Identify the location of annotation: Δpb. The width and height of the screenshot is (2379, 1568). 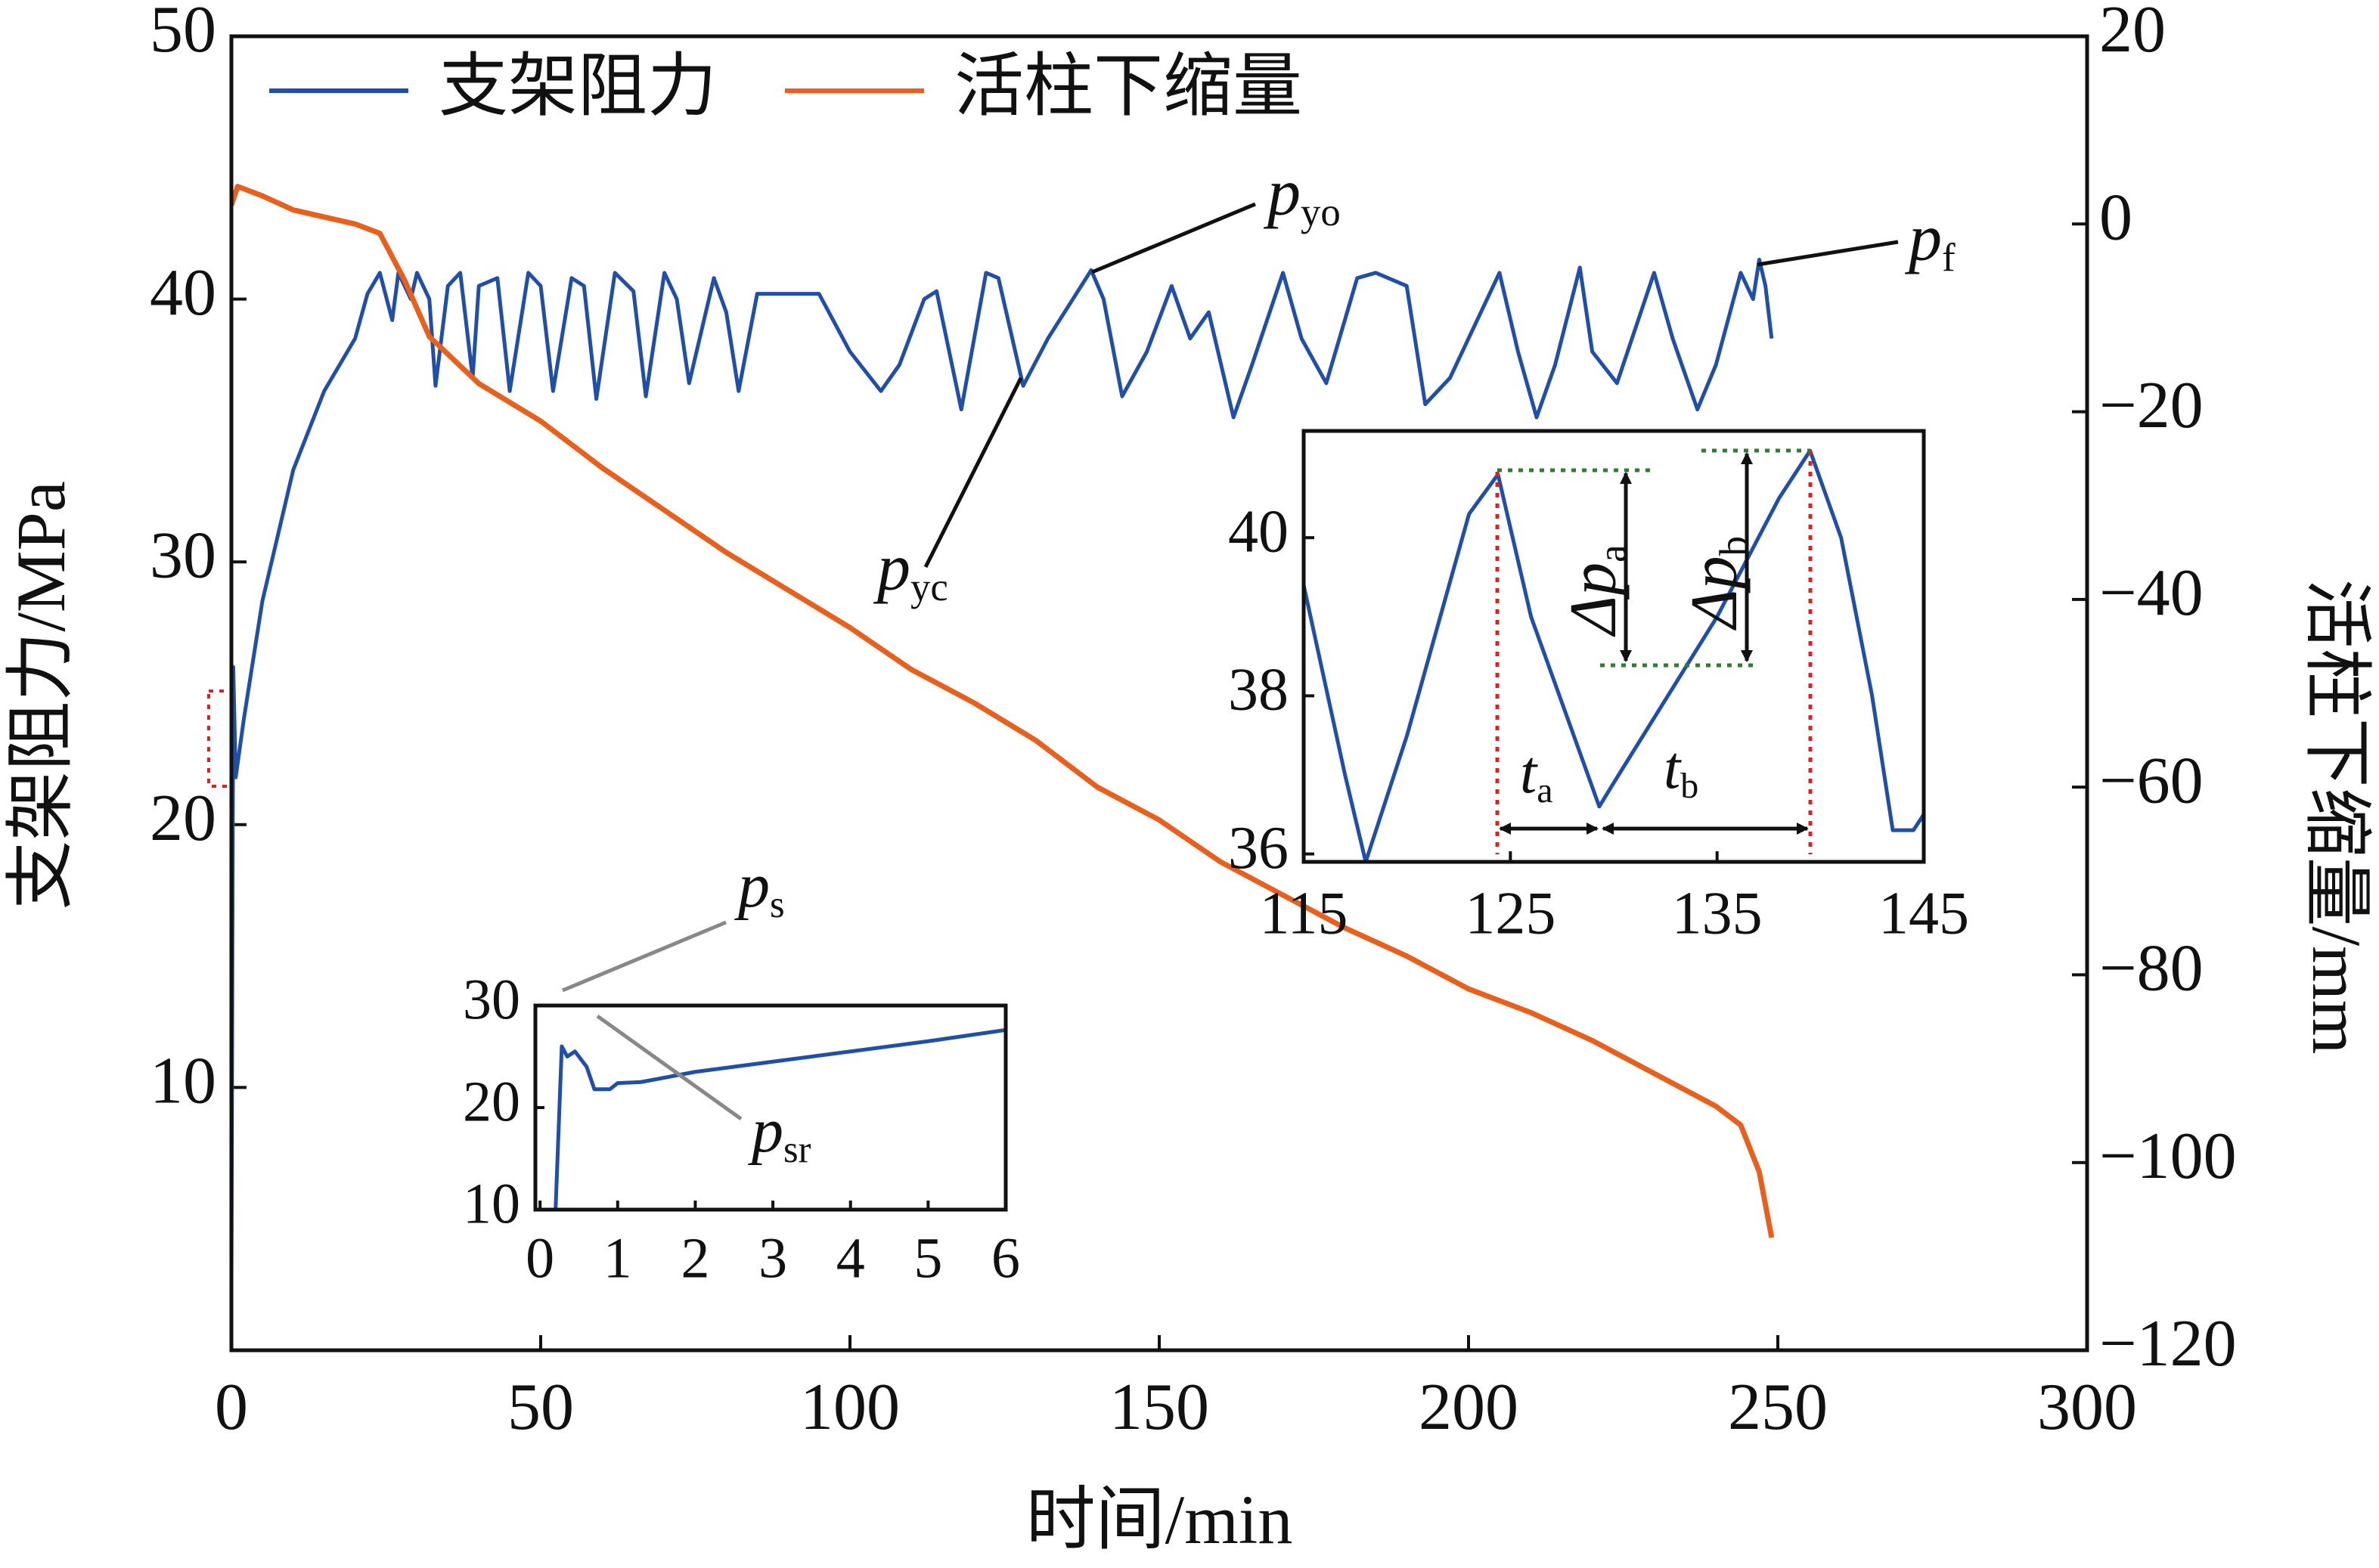
(1717, 583).